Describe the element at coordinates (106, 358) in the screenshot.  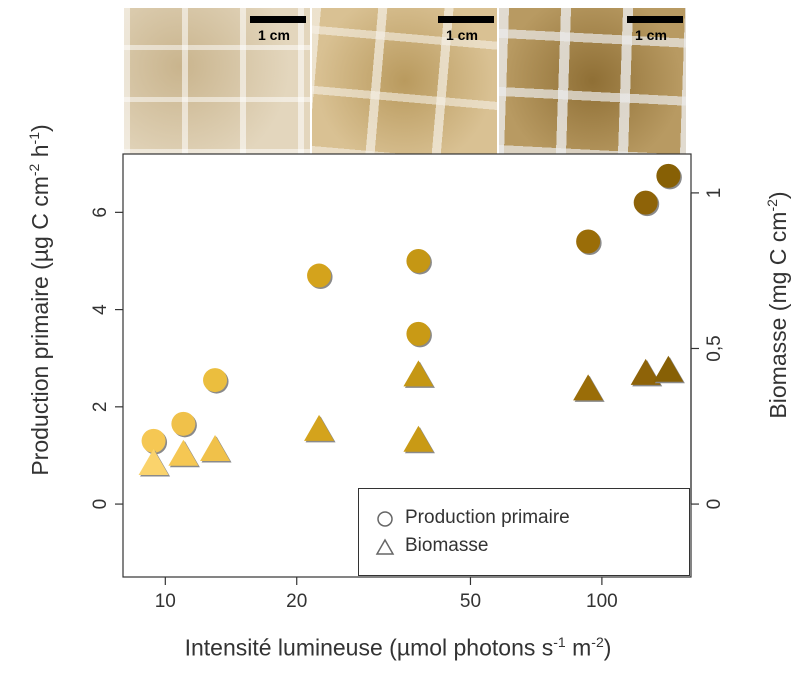
I see `y-axis-left: 0 2 4 6` at that location.